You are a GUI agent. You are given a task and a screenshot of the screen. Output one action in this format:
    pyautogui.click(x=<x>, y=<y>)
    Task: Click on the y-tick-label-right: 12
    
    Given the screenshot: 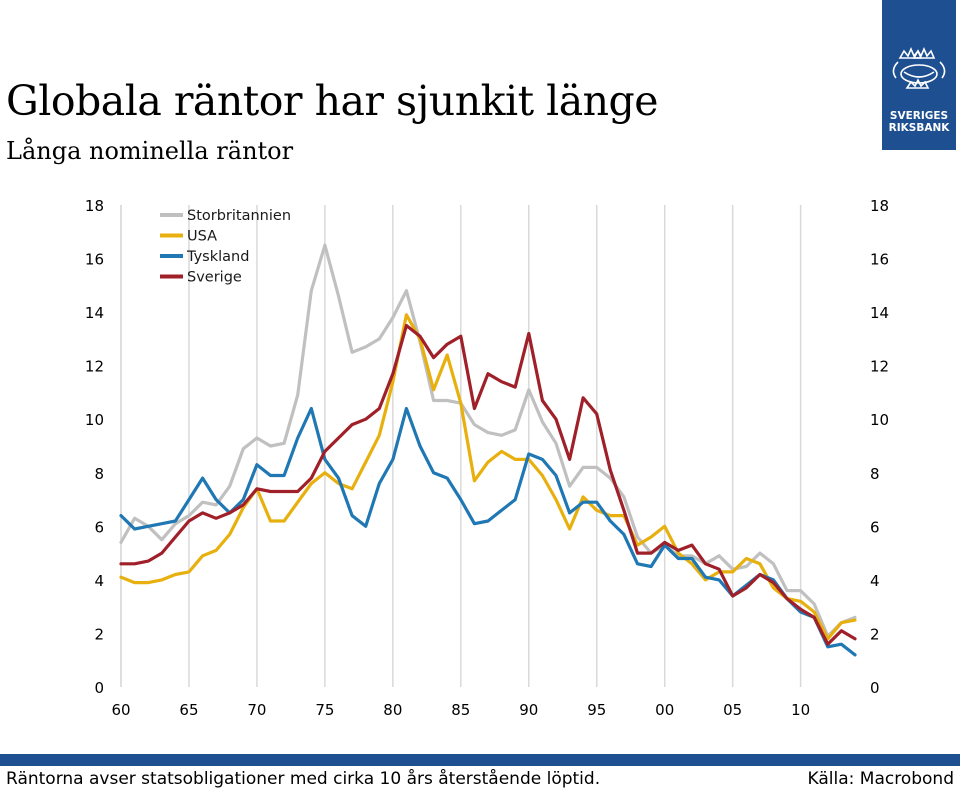 What is the action you would take?
    pyautogui.click(x=879, y=367)
    